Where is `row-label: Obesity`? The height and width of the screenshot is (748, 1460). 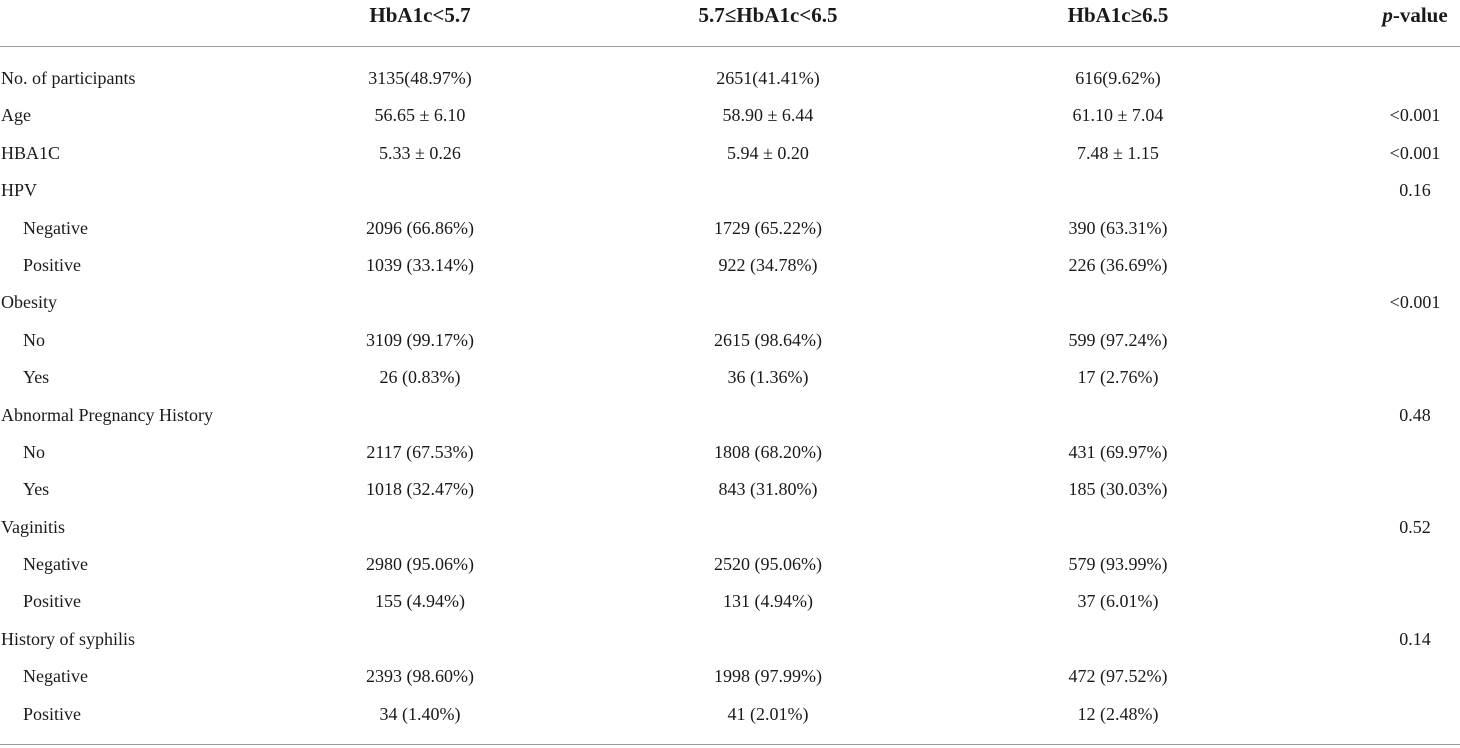
row-label: Obesity is located at coordinates (29, 302).